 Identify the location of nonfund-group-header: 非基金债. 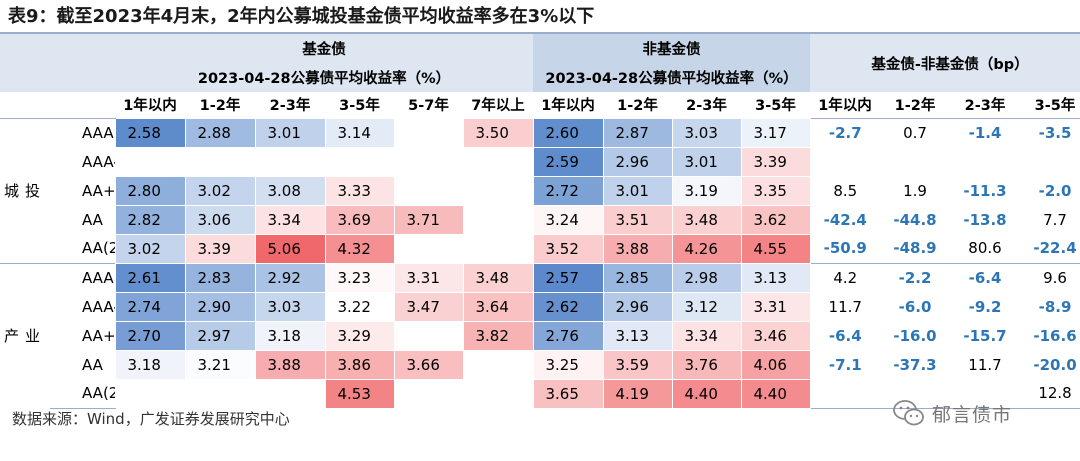
(671, 48).